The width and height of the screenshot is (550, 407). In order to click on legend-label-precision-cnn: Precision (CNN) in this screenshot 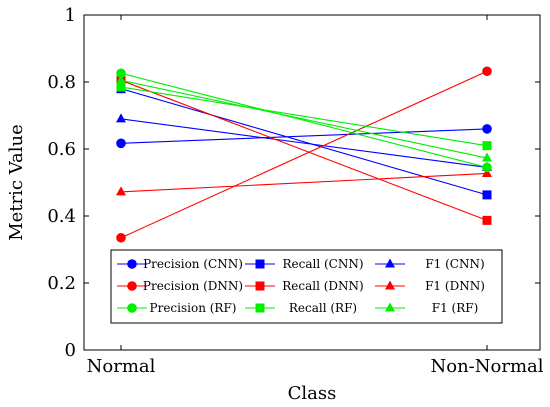, I will do `click(193, 264)`.